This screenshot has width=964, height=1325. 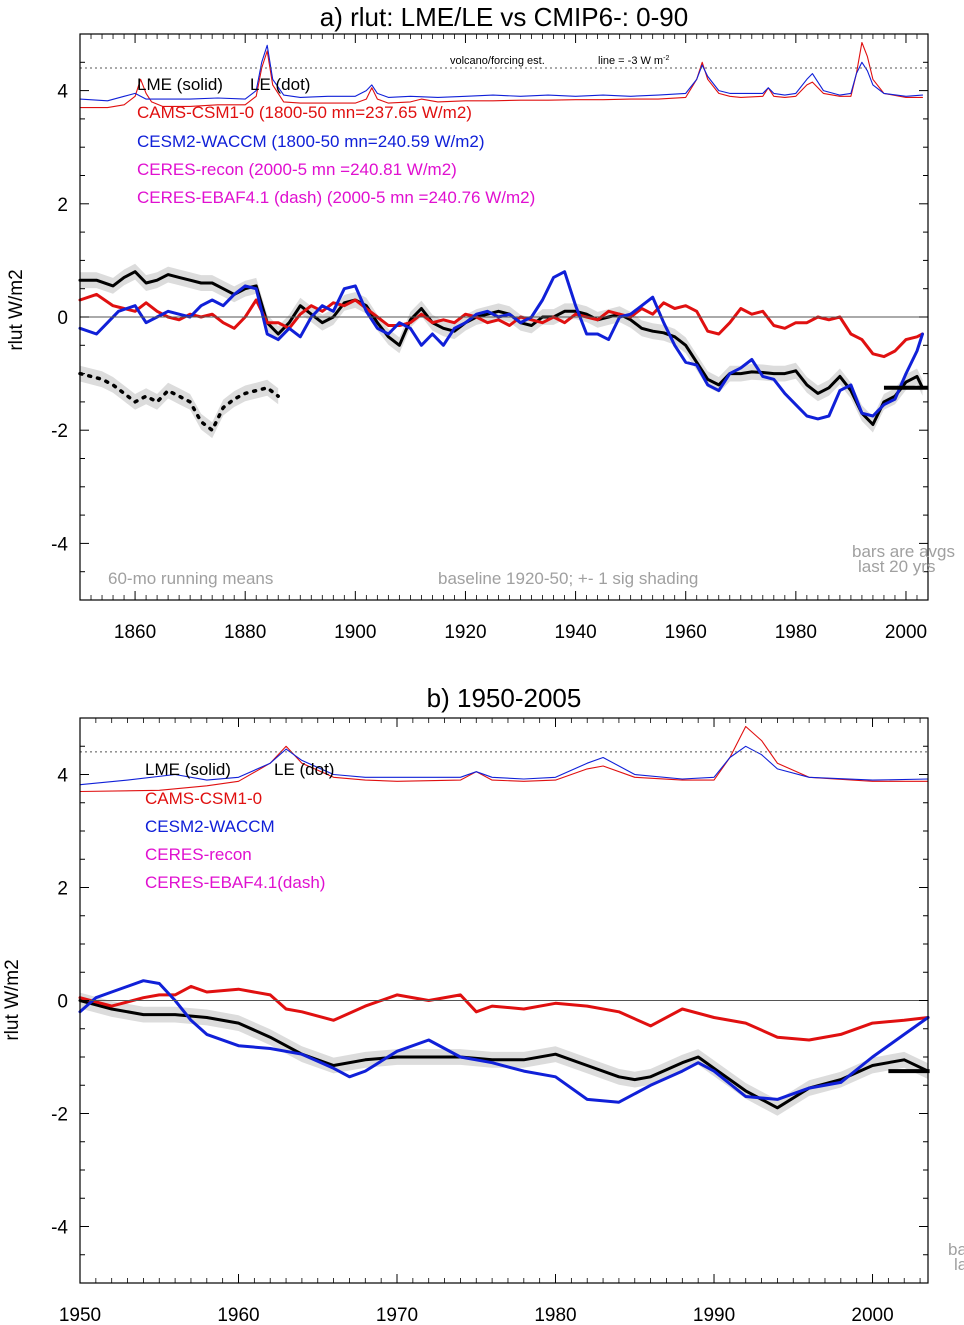 What do you see at coordinates (397, 1315) in the screenshot?
I see `x-tick-label: 1970` at bounding box center [397, 1315].